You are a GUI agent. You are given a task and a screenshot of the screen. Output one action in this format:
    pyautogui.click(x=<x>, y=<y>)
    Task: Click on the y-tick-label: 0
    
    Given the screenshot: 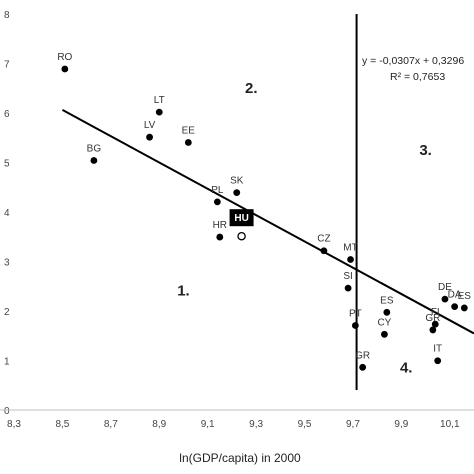 What is the action you would take?
    pyautogui.click(x=7, y=411)
    